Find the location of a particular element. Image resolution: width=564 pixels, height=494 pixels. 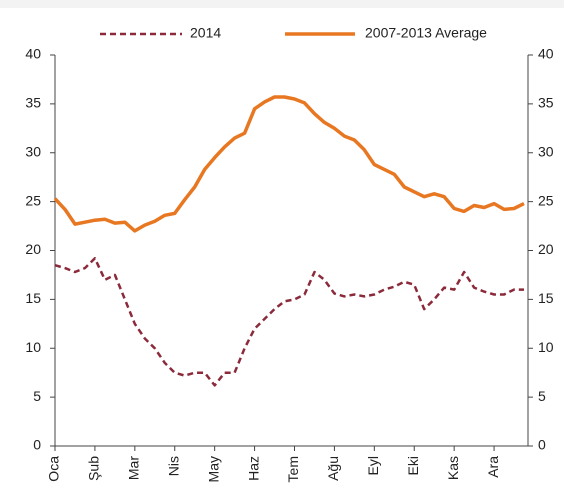

y2-tick-label: 0 is located at coordinates (542, 445).